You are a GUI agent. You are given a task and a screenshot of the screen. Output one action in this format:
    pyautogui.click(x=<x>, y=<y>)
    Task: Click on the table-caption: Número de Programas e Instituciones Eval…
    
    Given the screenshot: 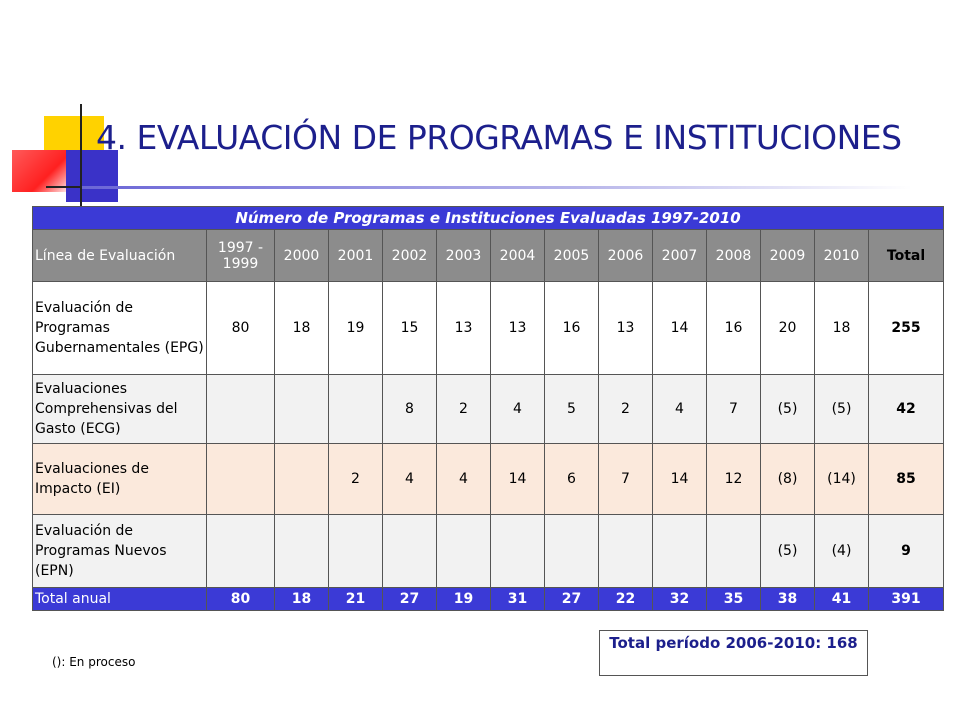 What is the action you would take?
    pyautogui.click(x=488, y=218)
    